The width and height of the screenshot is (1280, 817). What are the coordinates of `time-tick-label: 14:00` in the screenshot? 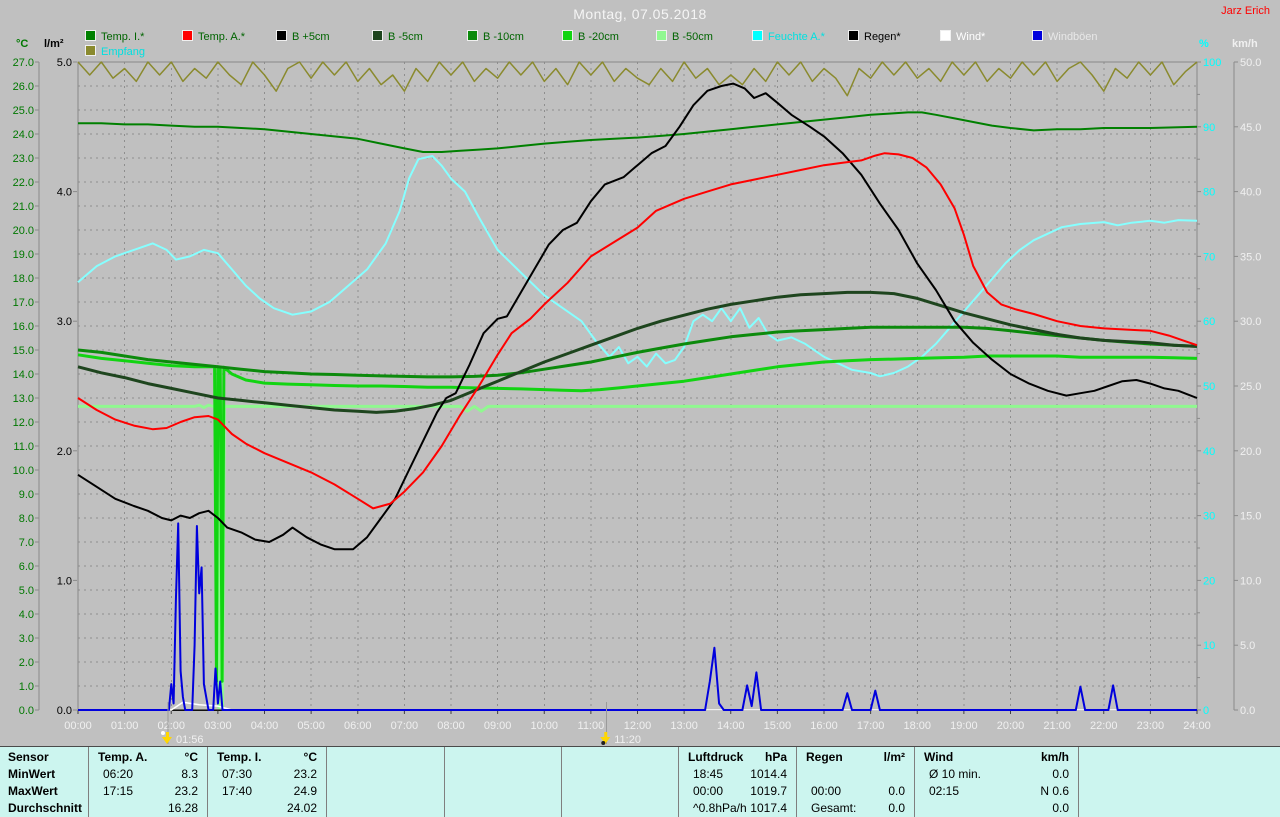 It's located at (731, 726).